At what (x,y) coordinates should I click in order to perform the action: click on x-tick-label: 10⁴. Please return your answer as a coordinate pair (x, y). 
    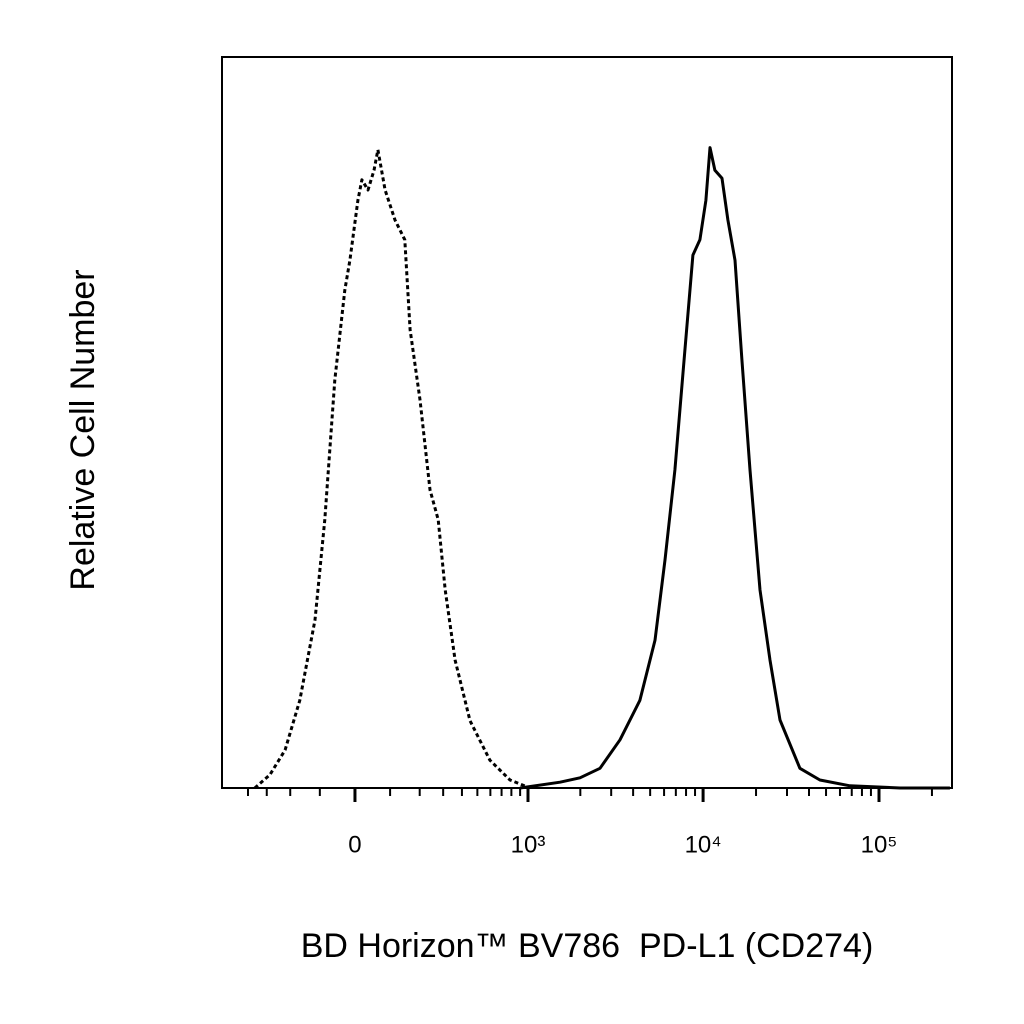
    Looking at the image, I should click on (703, 844).